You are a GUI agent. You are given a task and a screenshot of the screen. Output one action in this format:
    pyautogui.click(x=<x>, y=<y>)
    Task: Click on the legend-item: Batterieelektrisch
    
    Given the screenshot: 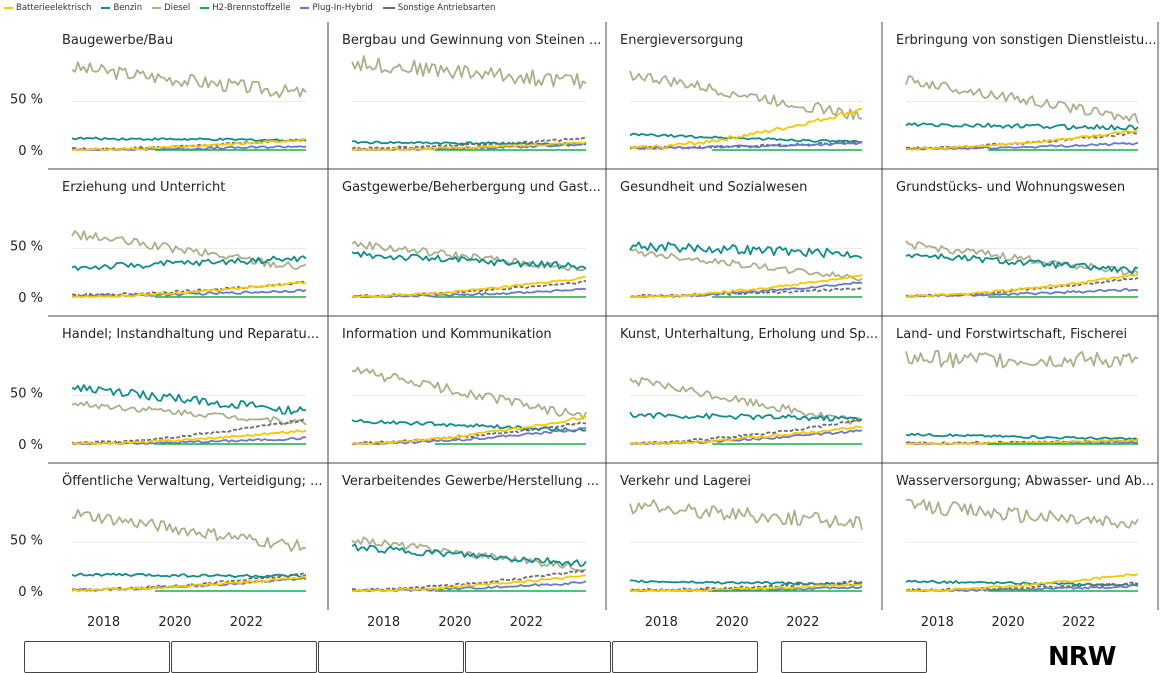 What is the action you would take?
    pyautogui.click(x=47, y=8)
    